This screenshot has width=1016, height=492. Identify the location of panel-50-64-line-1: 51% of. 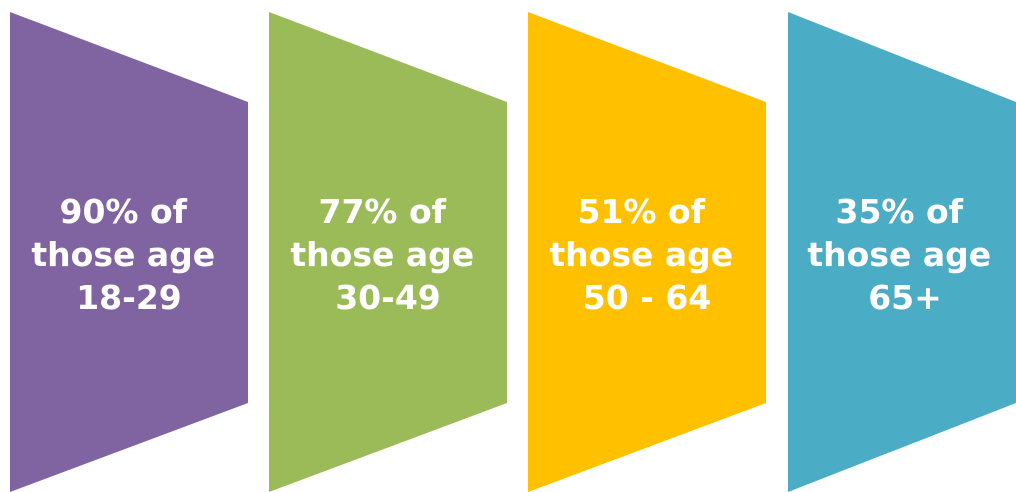
(641, 211).